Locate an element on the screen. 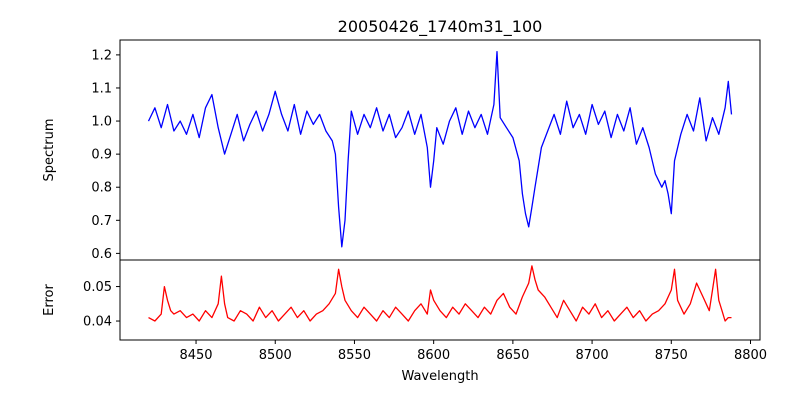 The height and width of the screenshot is (400, 800). error-series-group is located at coordinates (440, 293).